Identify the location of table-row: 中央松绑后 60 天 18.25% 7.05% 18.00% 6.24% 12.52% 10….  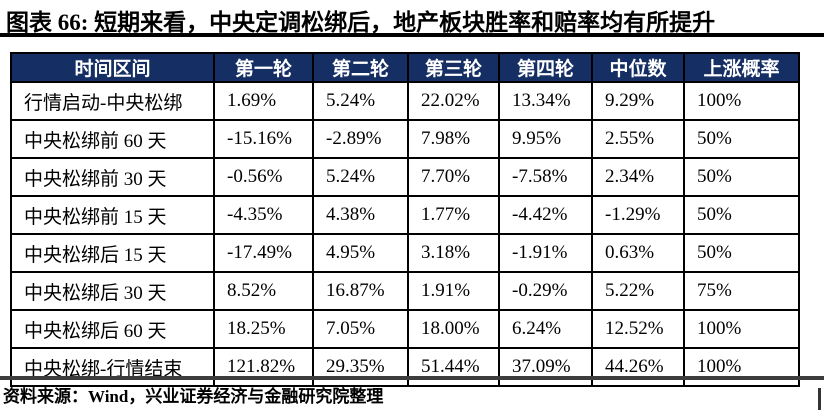
(405, 329).